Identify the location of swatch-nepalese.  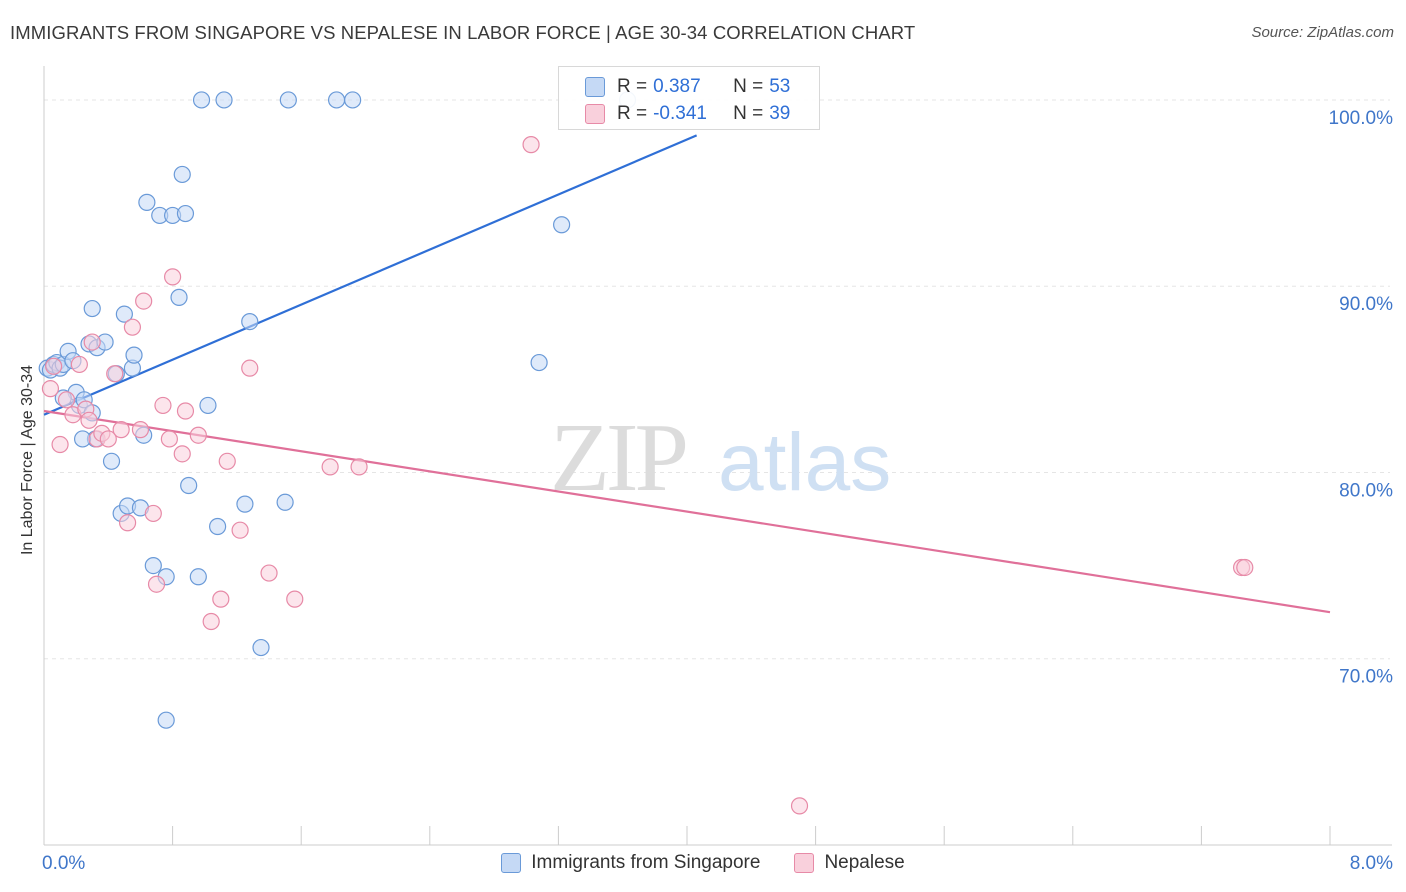
(595, 114).